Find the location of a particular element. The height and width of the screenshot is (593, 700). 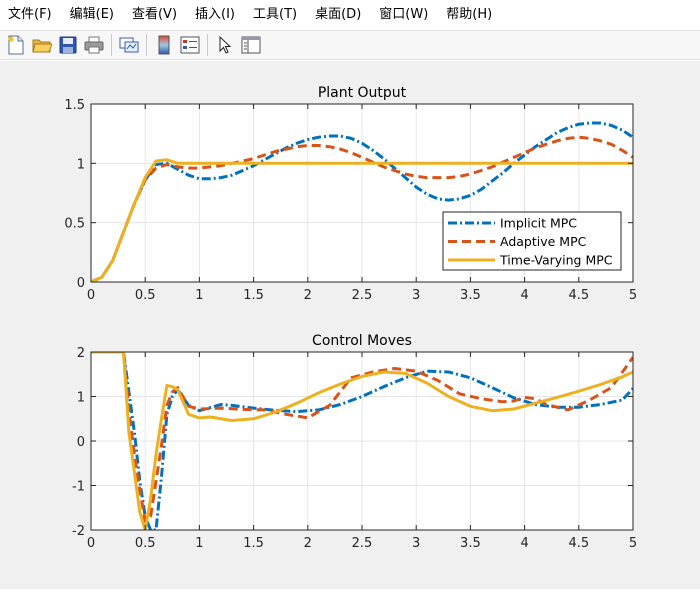

property-inspector-icon is located at coordinates (251, 45).